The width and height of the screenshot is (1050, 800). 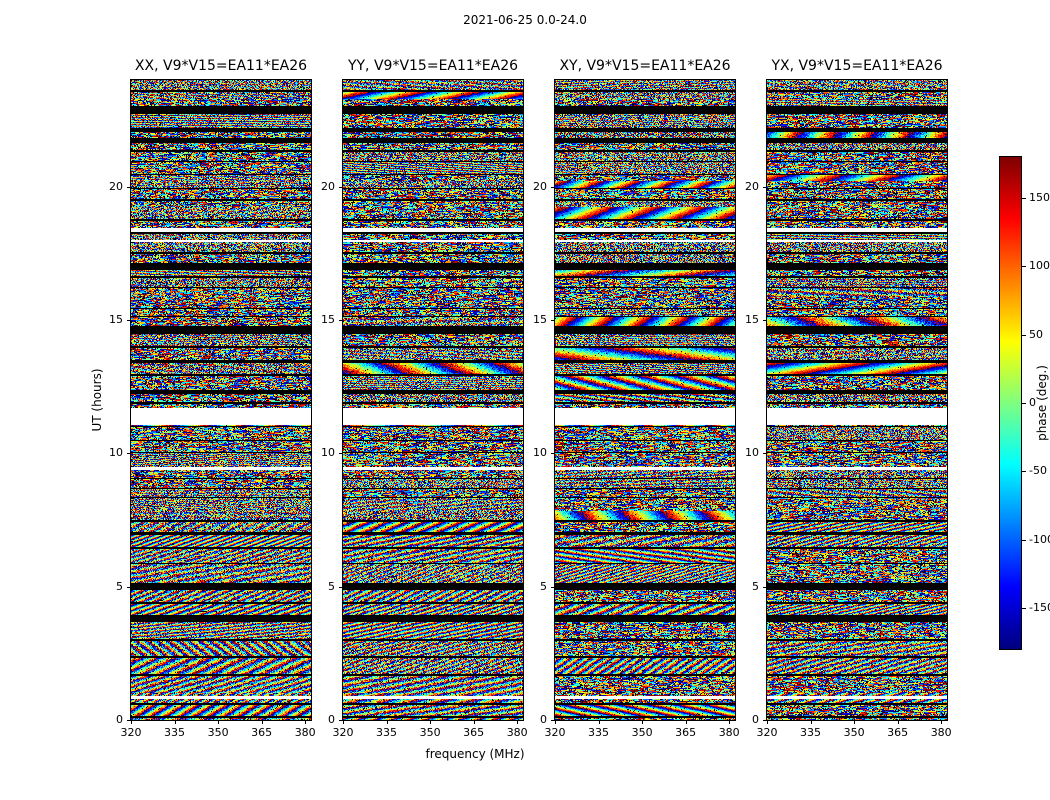 I want to click on colorbar-tick-label: -50, so click(x=1038, y=471).